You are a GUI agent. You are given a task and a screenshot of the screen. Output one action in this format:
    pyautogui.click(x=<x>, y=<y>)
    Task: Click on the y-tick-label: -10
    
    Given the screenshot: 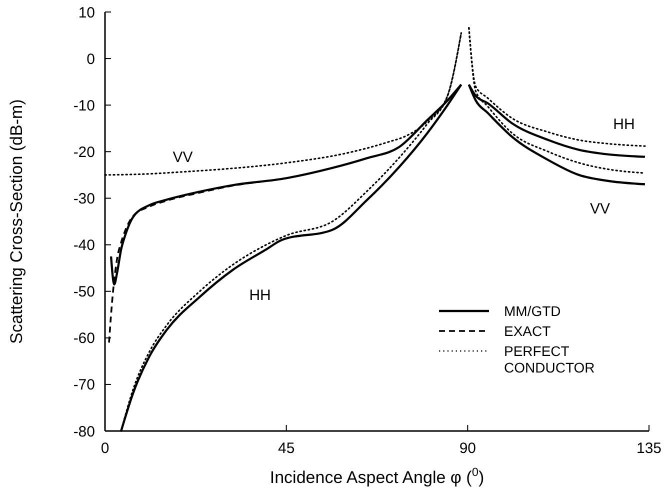 What is the action you would take?
    pyautogui.click(x=84, y=105)
    